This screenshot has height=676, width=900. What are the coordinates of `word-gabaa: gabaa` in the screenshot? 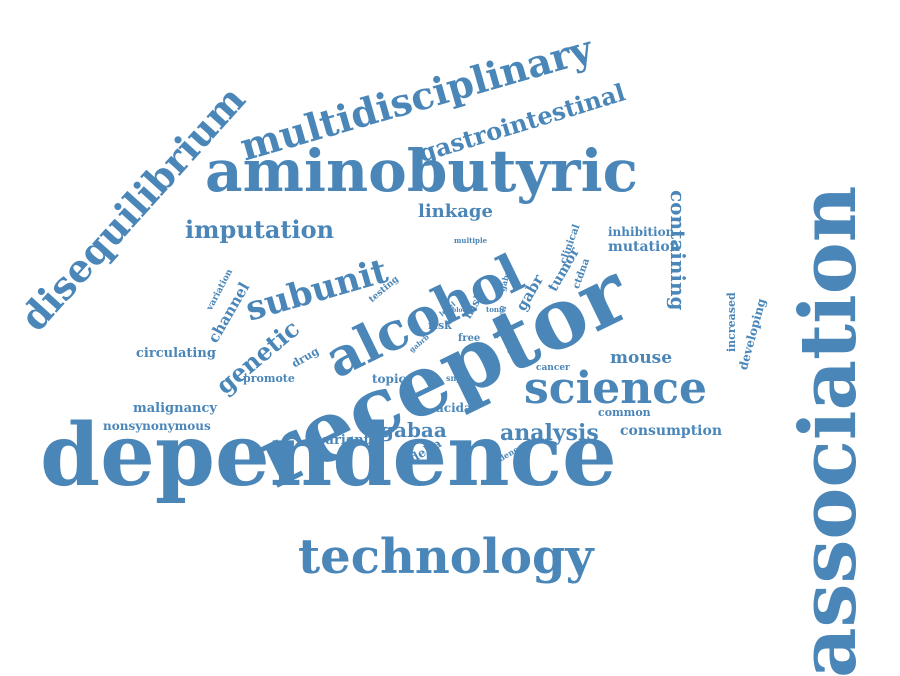 It's located at (413, 430).